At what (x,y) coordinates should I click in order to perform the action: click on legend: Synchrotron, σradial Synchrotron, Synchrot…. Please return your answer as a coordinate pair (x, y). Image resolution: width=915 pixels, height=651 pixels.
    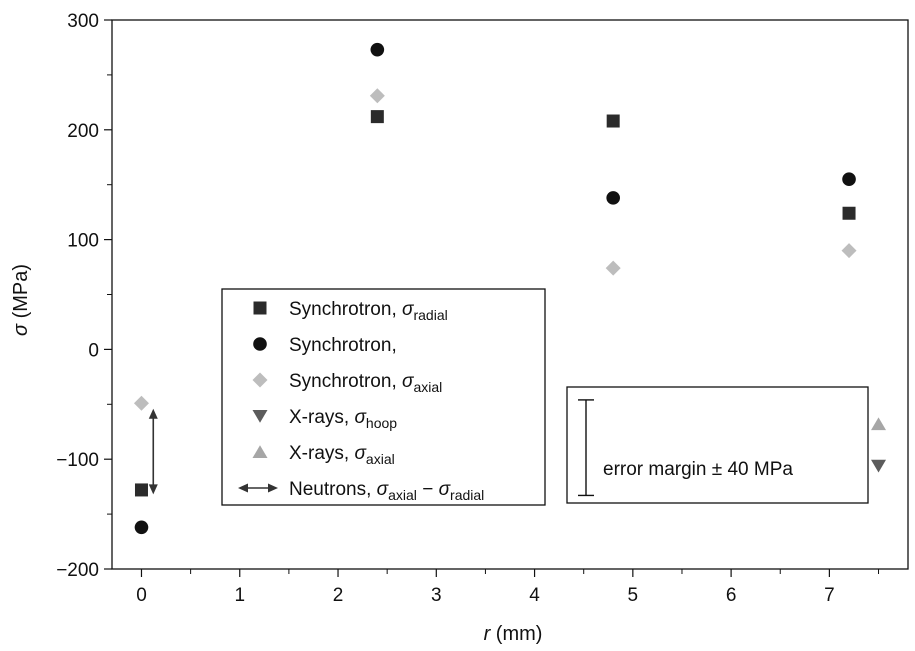
    Looking at the image, I should click on (383, 397).